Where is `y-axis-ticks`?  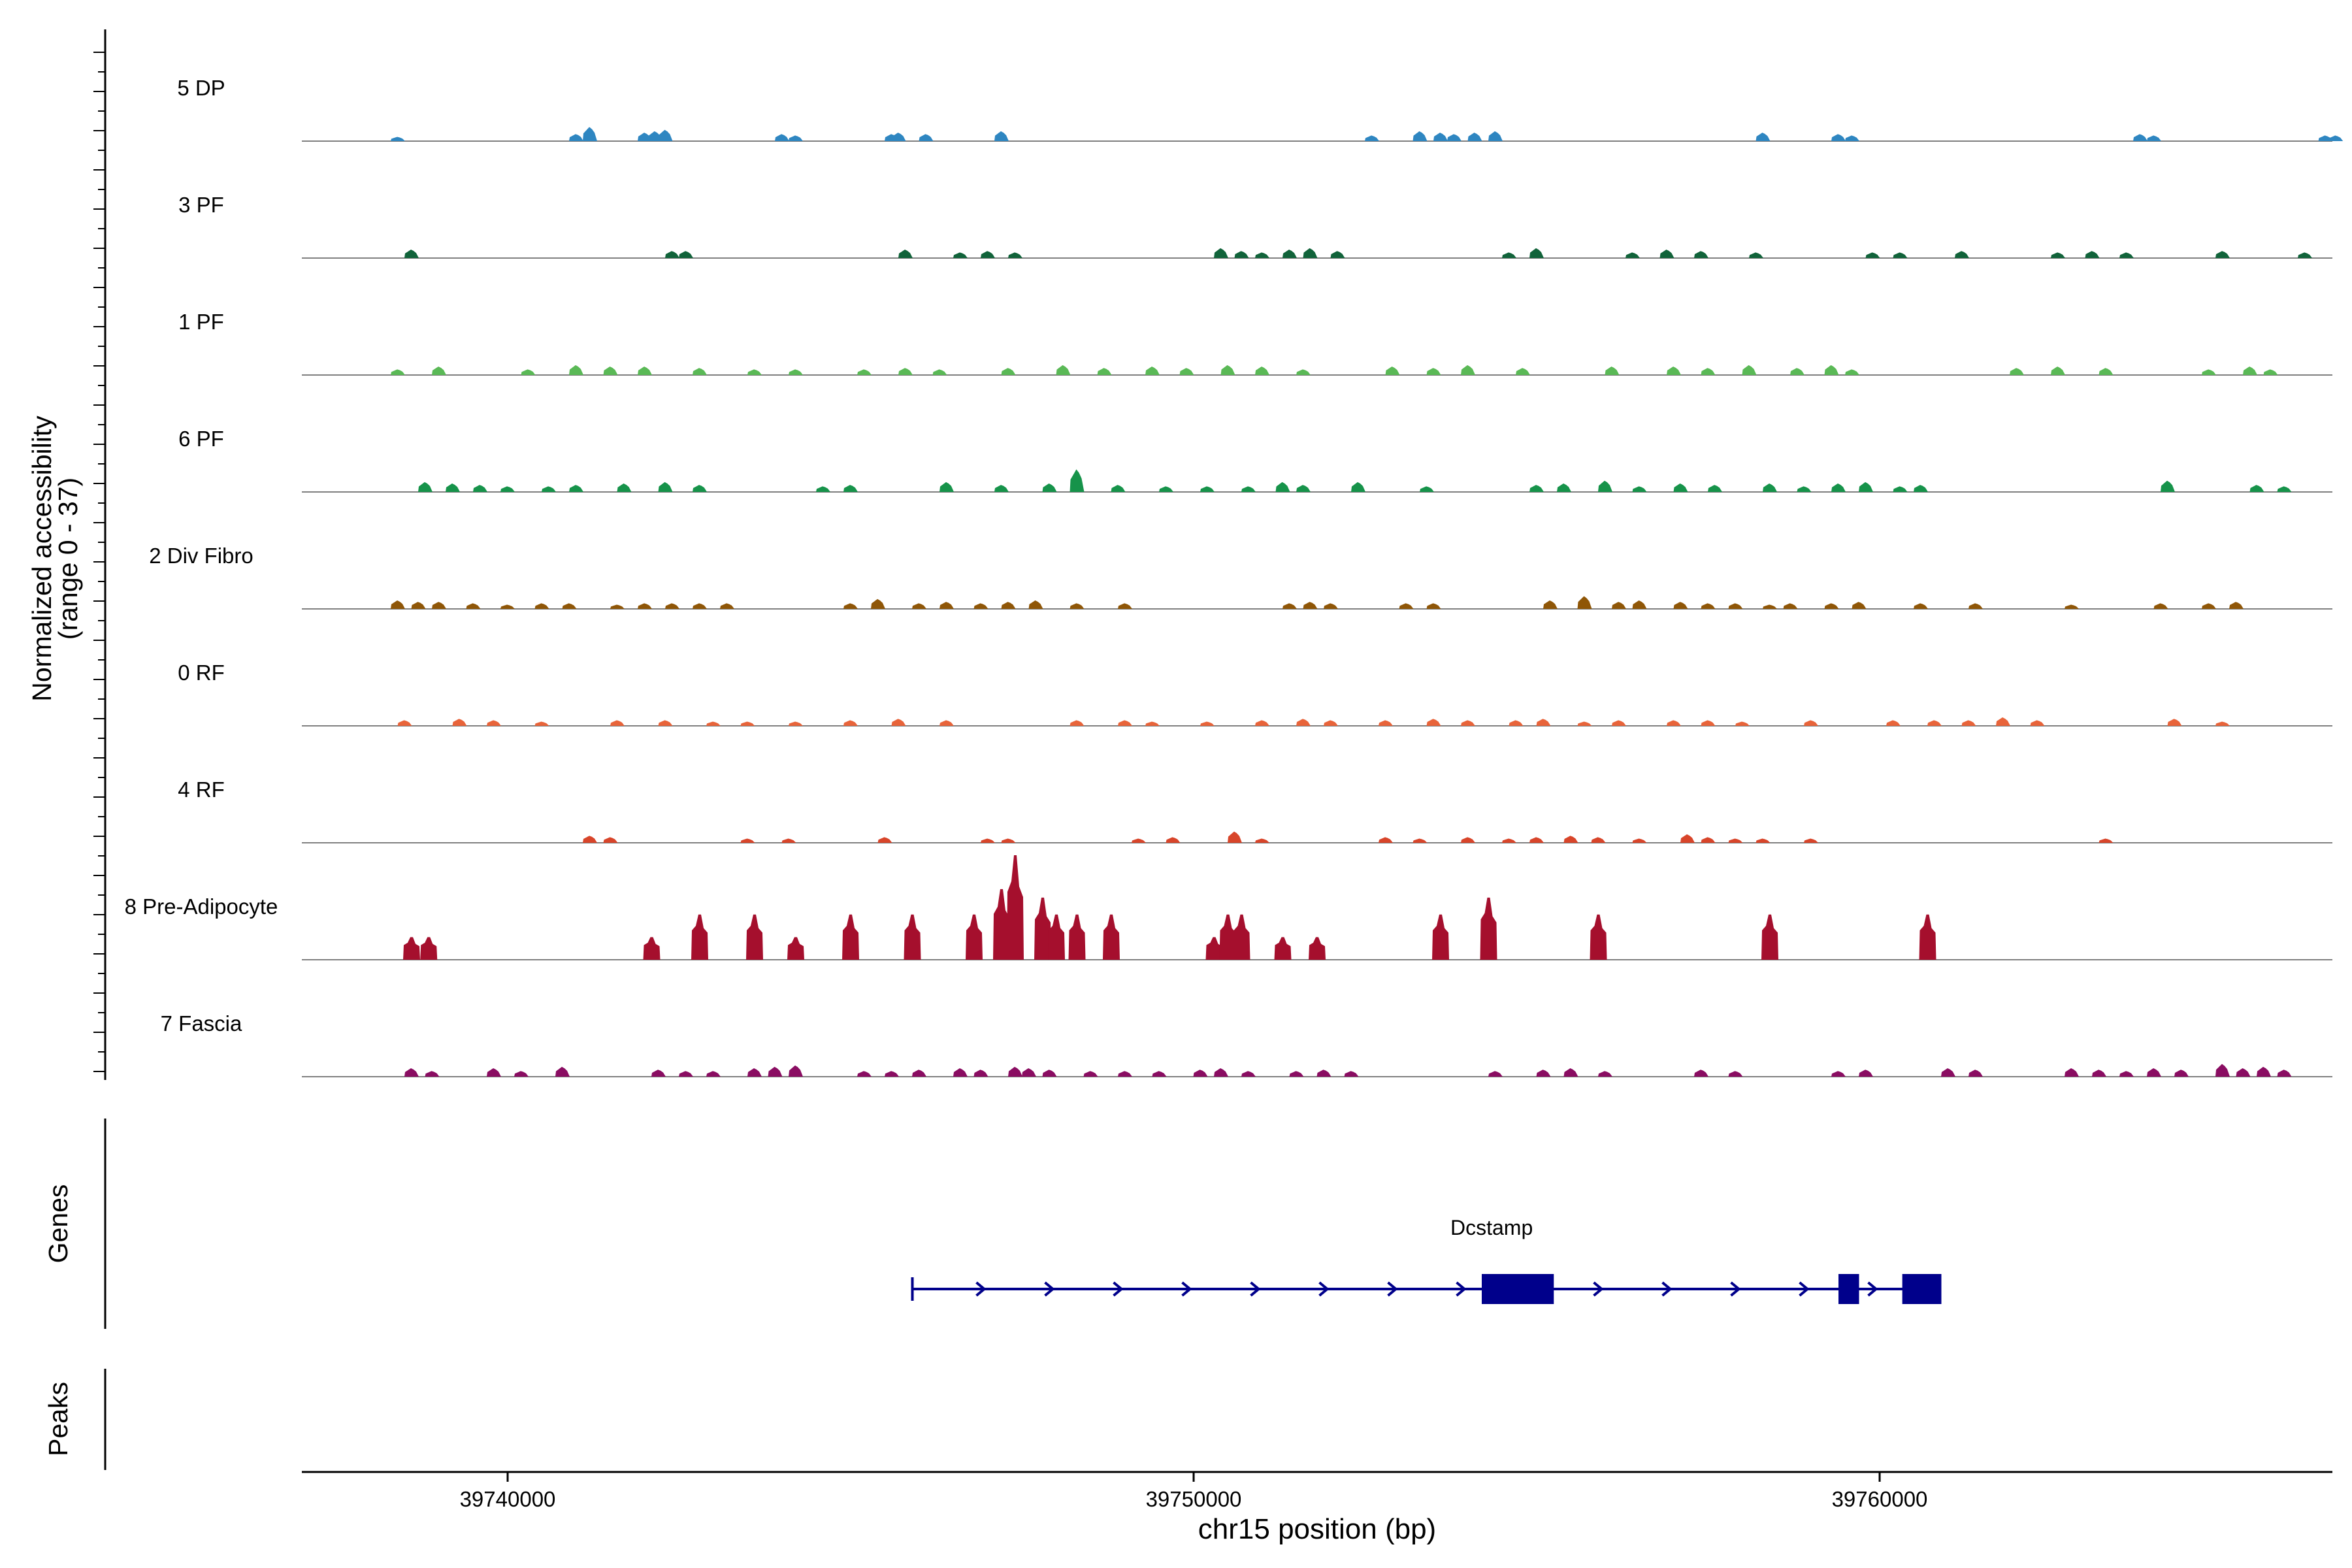
y-axis-ticks is located at coordinates (99, 562).